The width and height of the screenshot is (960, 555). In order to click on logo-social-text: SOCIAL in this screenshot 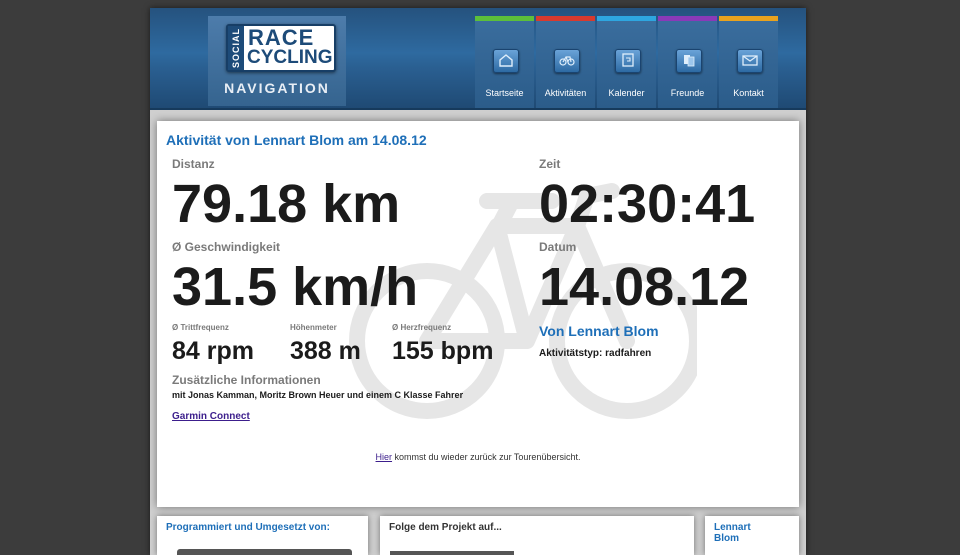, I will do `click(236, 48)`.